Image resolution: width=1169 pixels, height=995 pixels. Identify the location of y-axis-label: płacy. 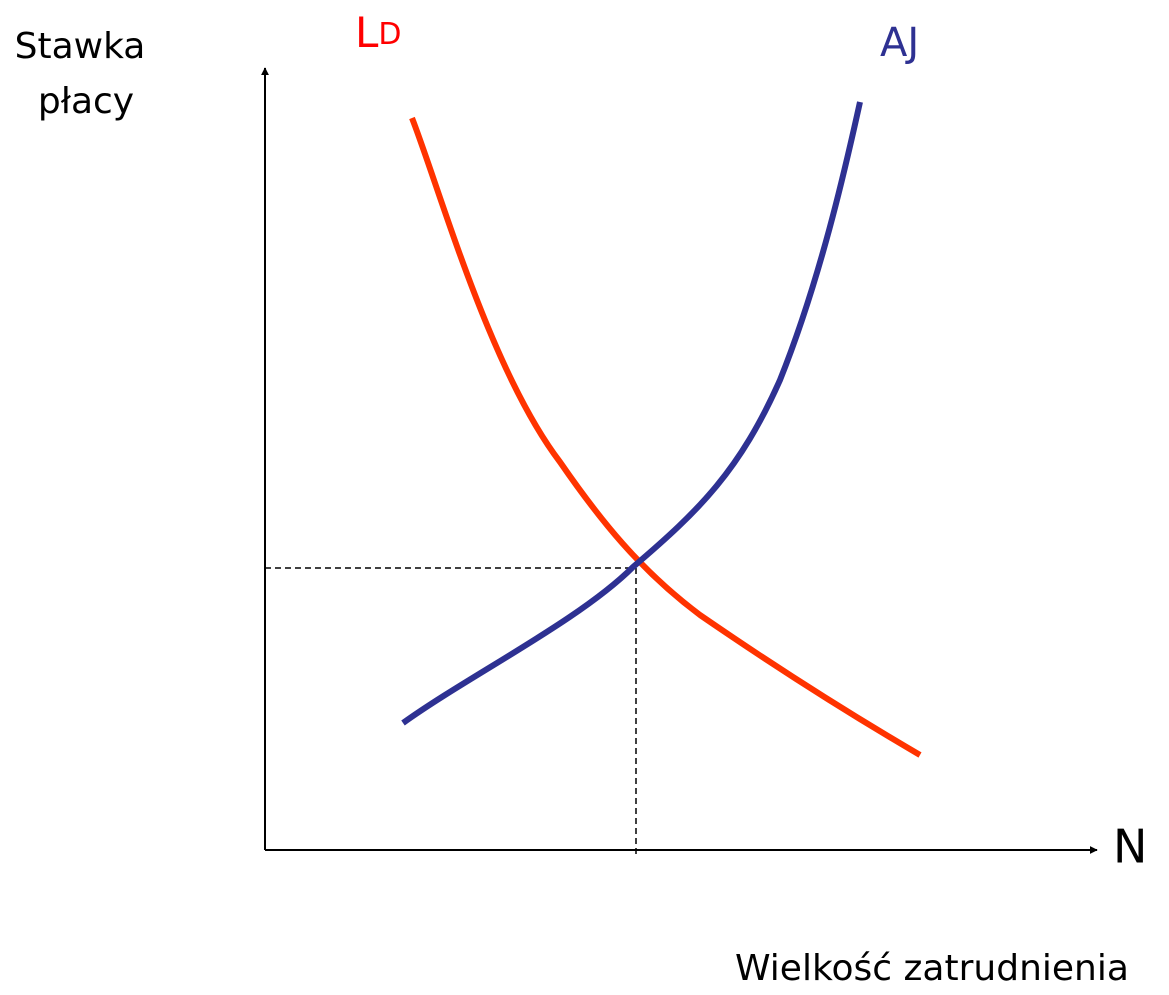
(86, 101).